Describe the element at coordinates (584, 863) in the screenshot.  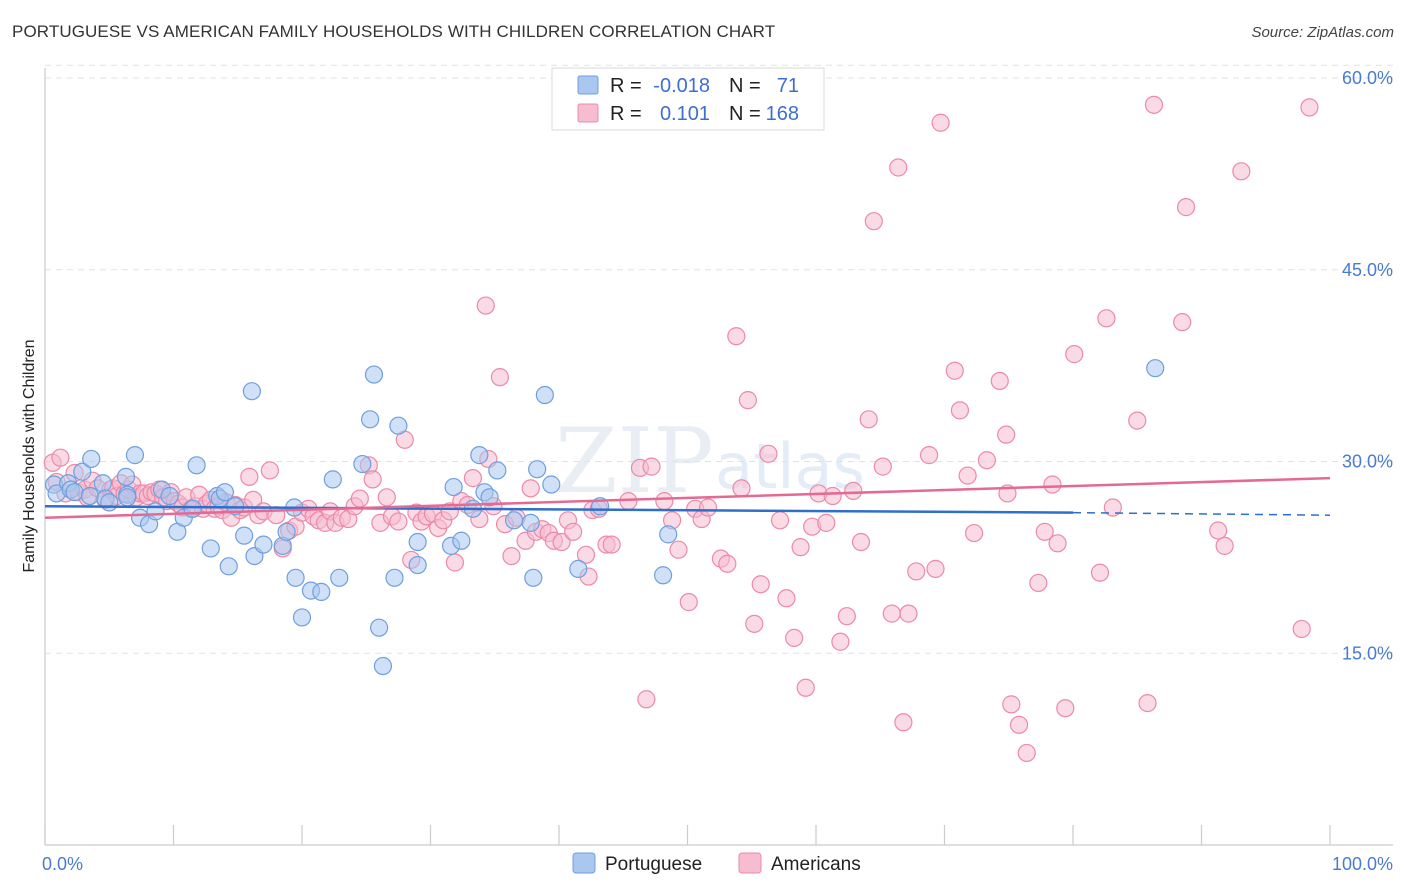
I see `bottom-legend-swatch-portuguese` at that location.